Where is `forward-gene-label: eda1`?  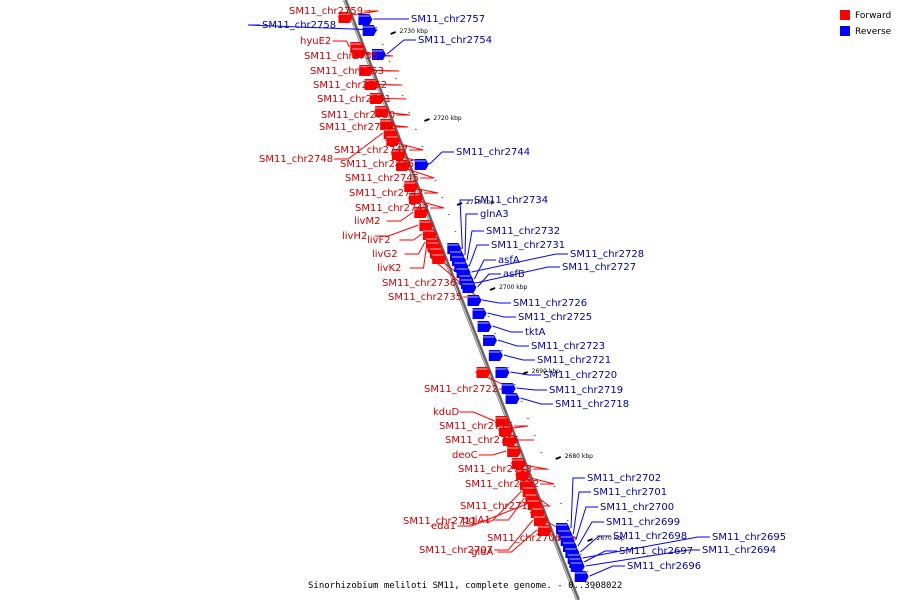 forward-gene-label: eda1 is located at coordinates (443, 526).